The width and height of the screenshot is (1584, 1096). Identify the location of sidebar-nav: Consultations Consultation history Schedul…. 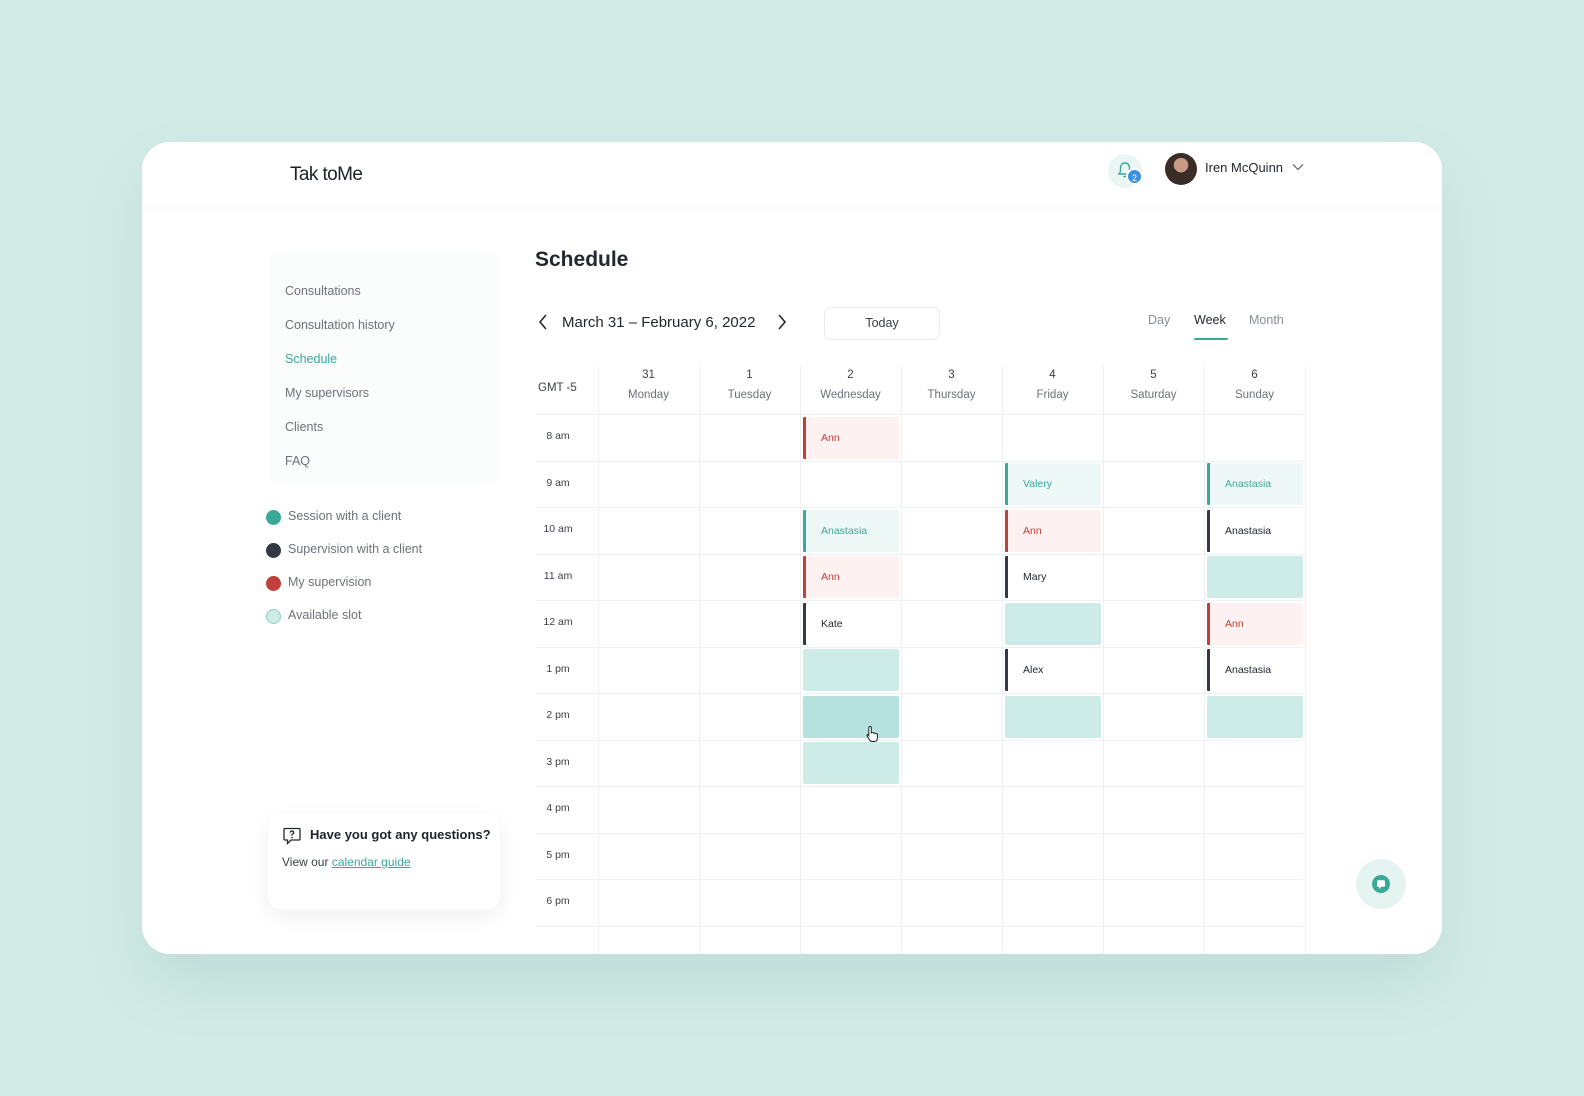
(385, 368).